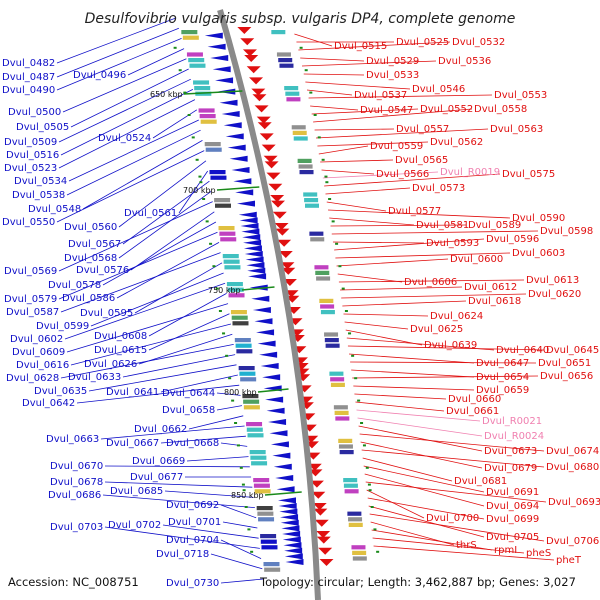 The image size is (600, 600). What do you see at coordinates (512, 519) in the screenshot?
I see `gene-label-right: Dvul_0699` at bounding box center [512, 519].